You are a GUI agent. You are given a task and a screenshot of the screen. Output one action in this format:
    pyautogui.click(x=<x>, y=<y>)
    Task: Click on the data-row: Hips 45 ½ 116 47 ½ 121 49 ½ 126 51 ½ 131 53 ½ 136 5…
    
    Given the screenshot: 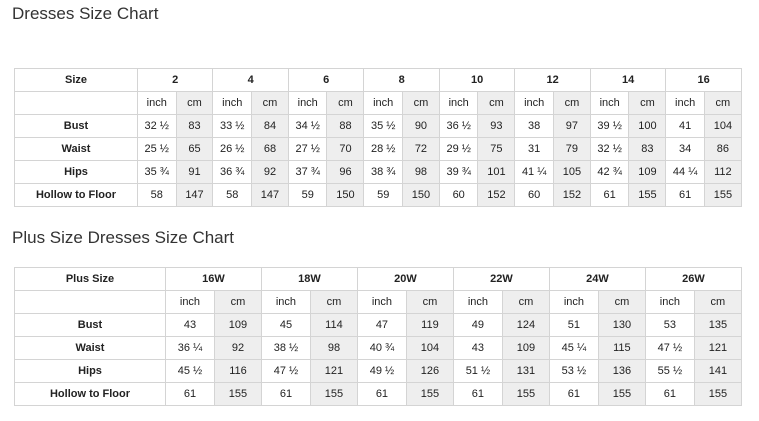 What is the action you would take?
    pyautogui.click(x=378, y=371)
    